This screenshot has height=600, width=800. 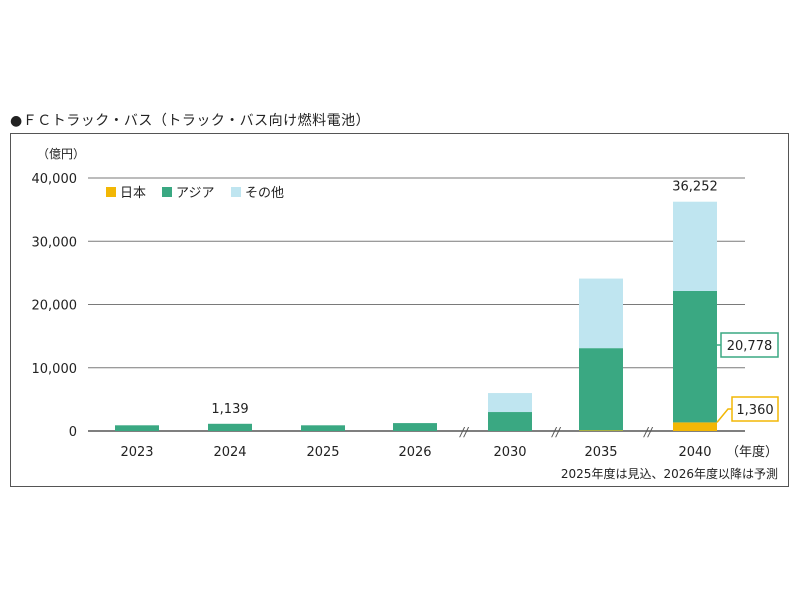 What do you see at coordinates (669, 473) in the screenshot?
I see `footnote: 2025年度は見込、2026年度以降は予測` at bounding box center [669, 473].